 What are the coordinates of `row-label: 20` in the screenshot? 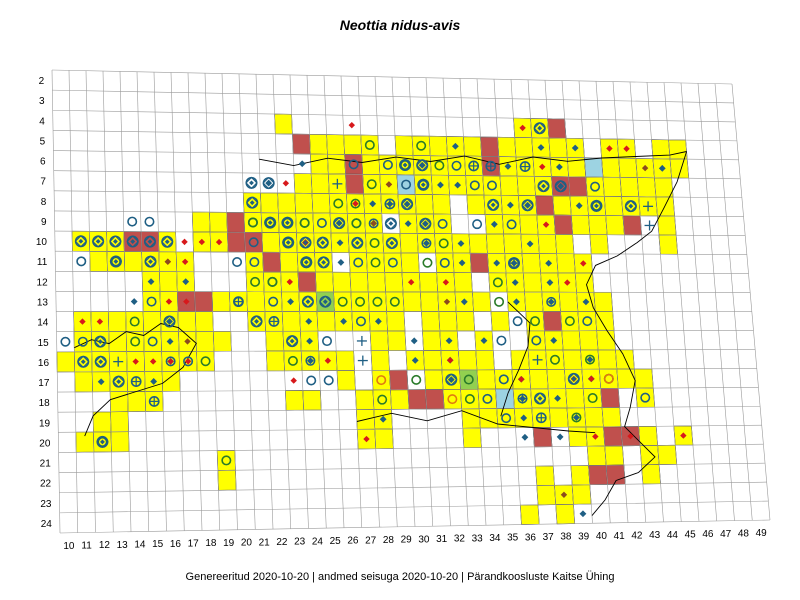 It's located at (45, 443).